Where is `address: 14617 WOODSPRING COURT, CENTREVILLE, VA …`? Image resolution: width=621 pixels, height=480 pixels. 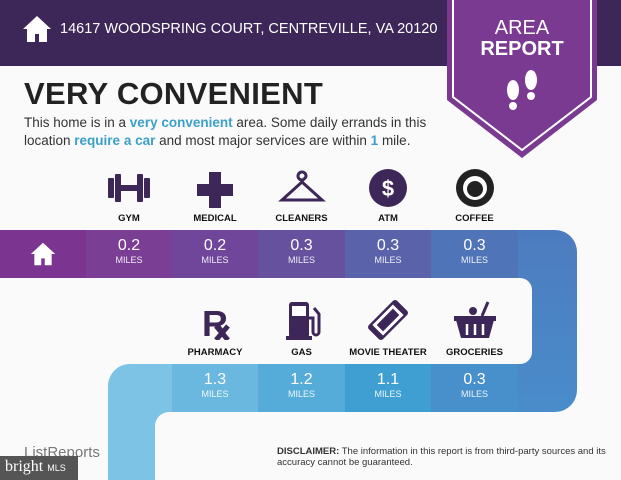 address: 14617 WOODSPRING COURT, CENTREVILLE, VA … is located at coordinates (249, 29).